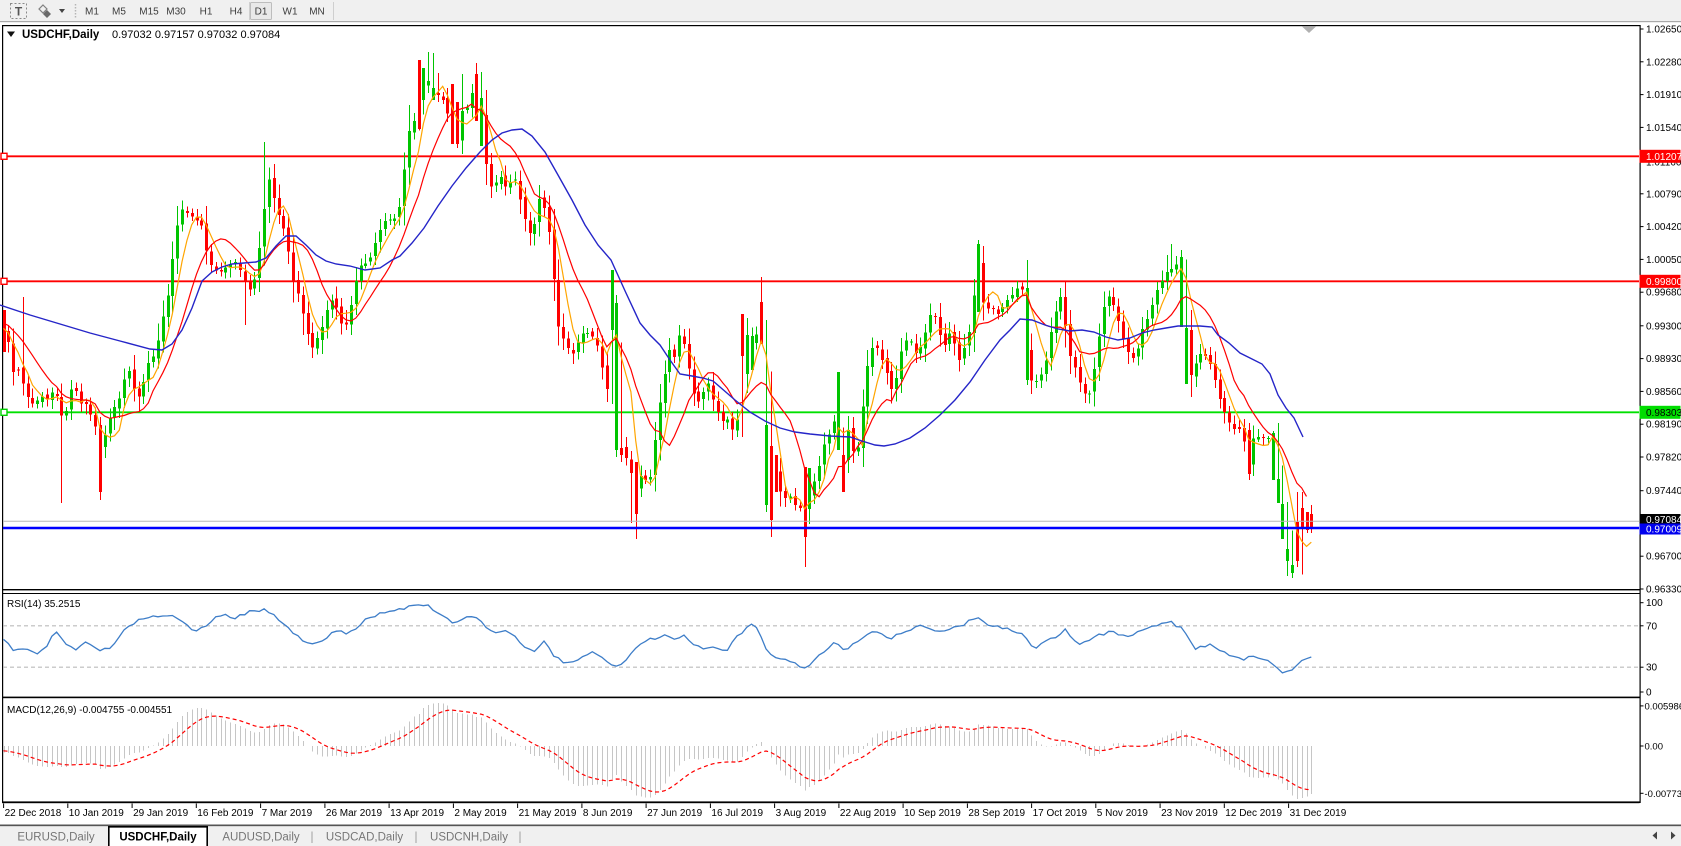  I want to click on svg-text: 21 May 2019, so click(548, 813).